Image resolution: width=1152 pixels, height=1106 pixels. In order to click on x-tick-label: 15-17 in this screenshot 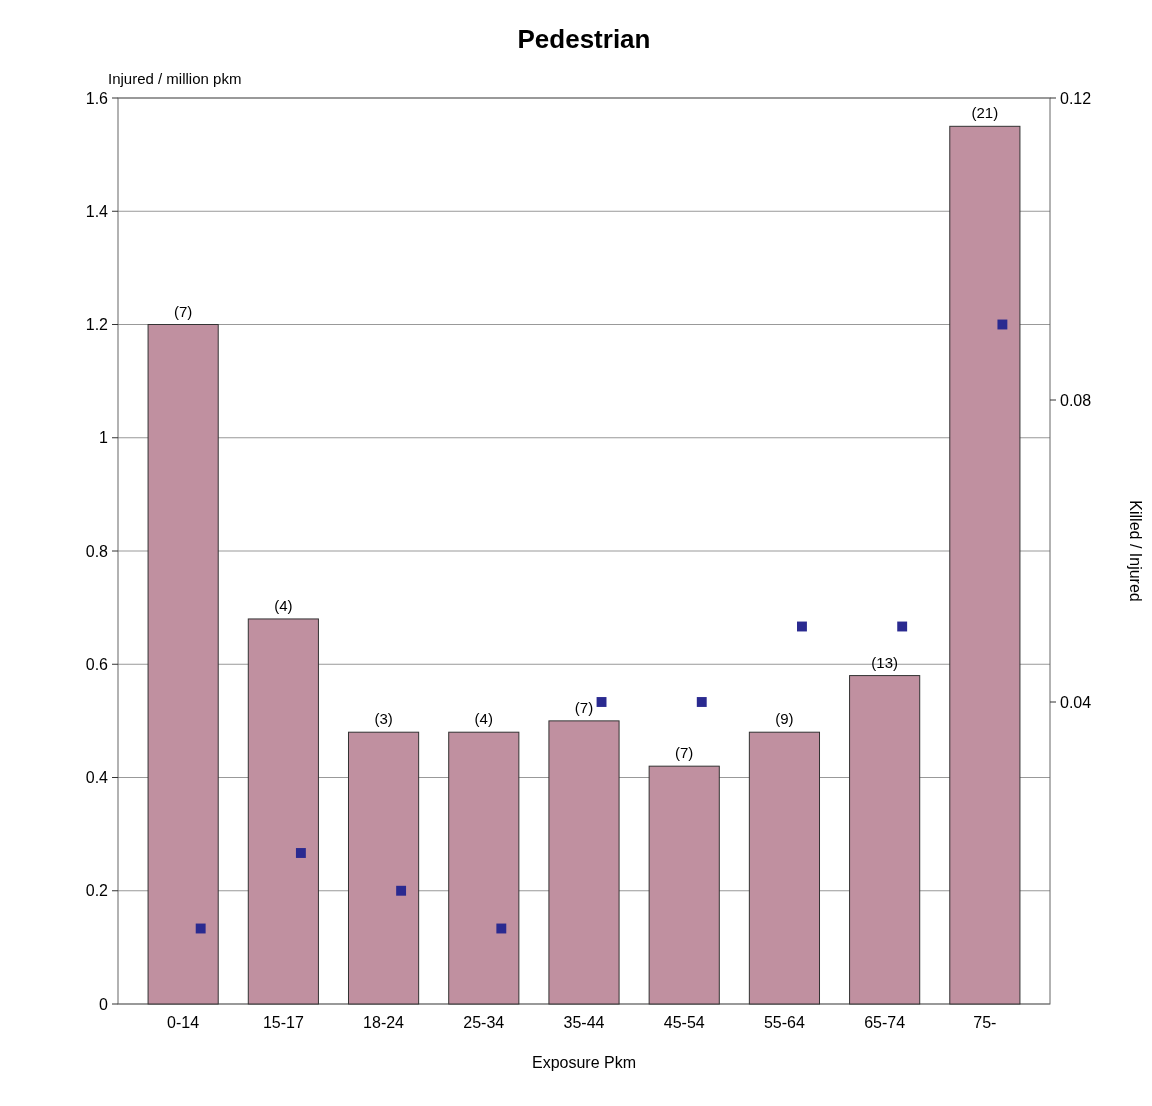, I will do `click(283, 1022)`.